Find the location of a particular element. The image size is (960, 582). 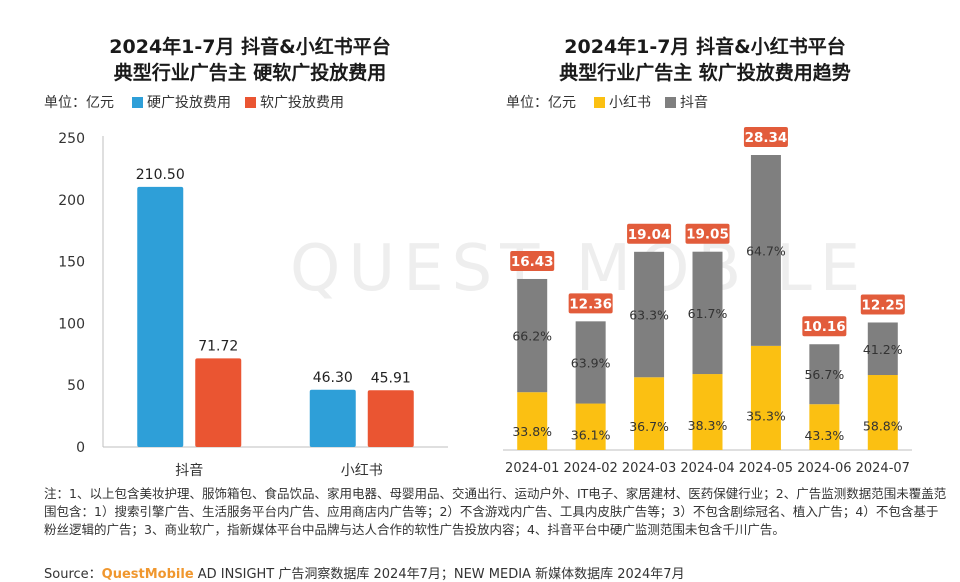

legend-swatch-douyin is located at coordinates (670, 102).